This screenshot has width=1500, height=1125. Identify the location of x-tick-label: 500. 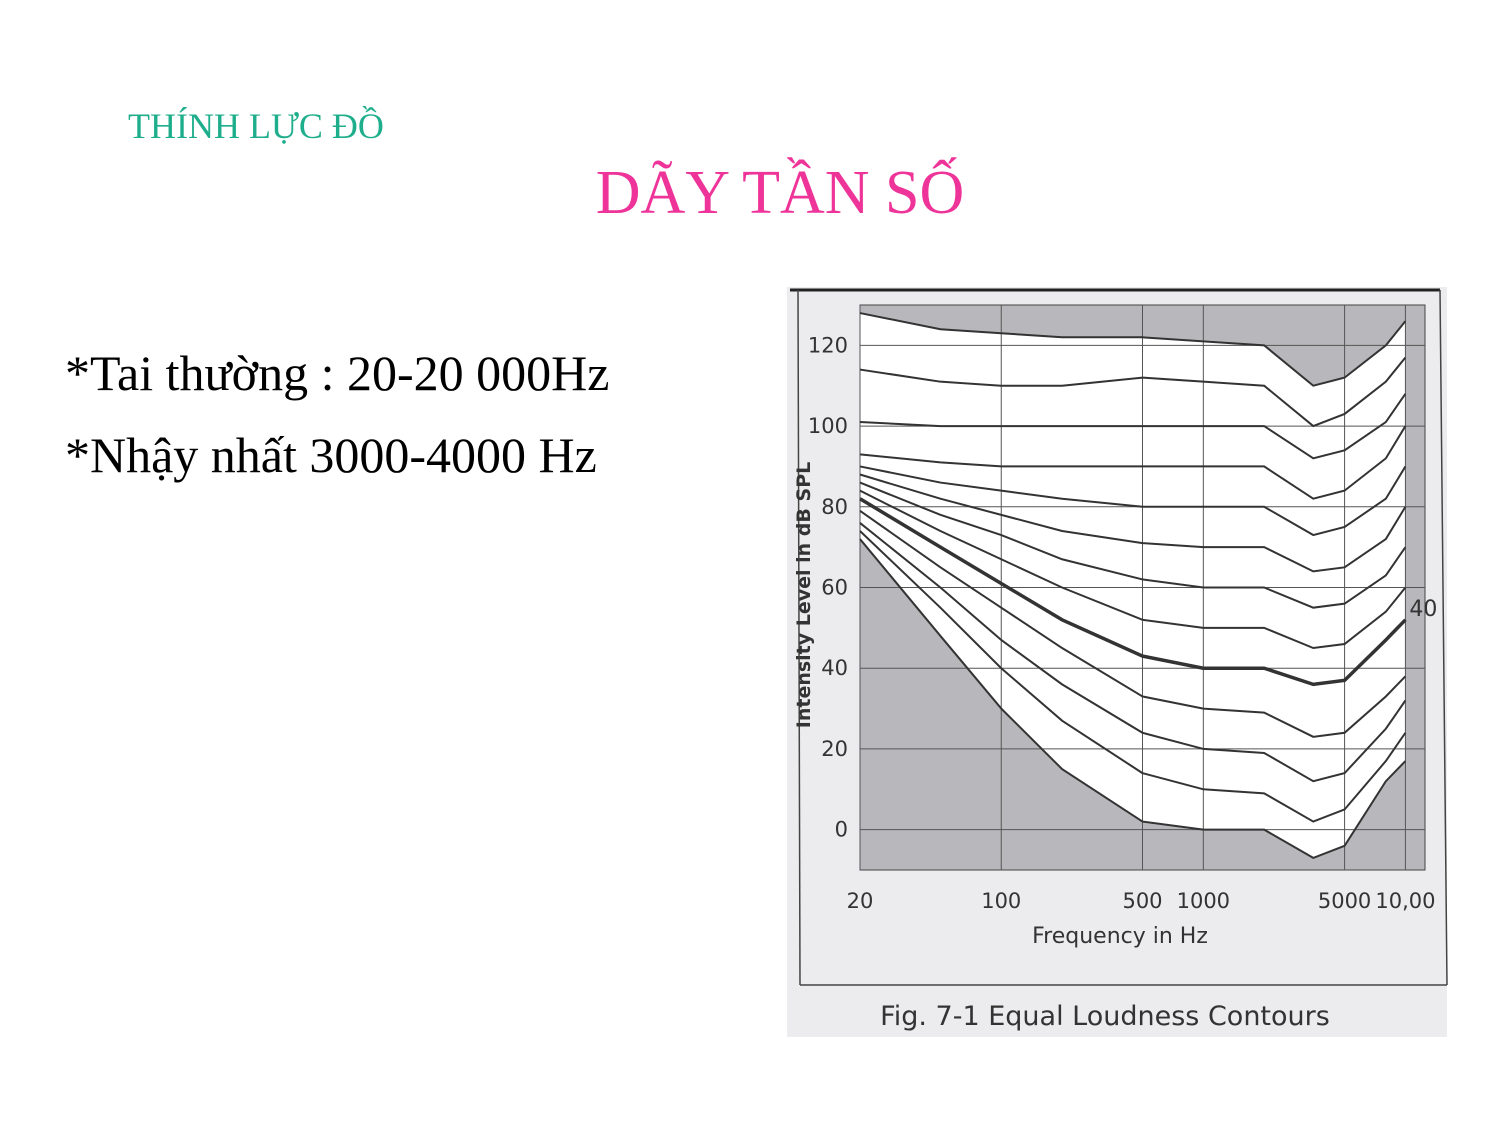
(1142, 901).